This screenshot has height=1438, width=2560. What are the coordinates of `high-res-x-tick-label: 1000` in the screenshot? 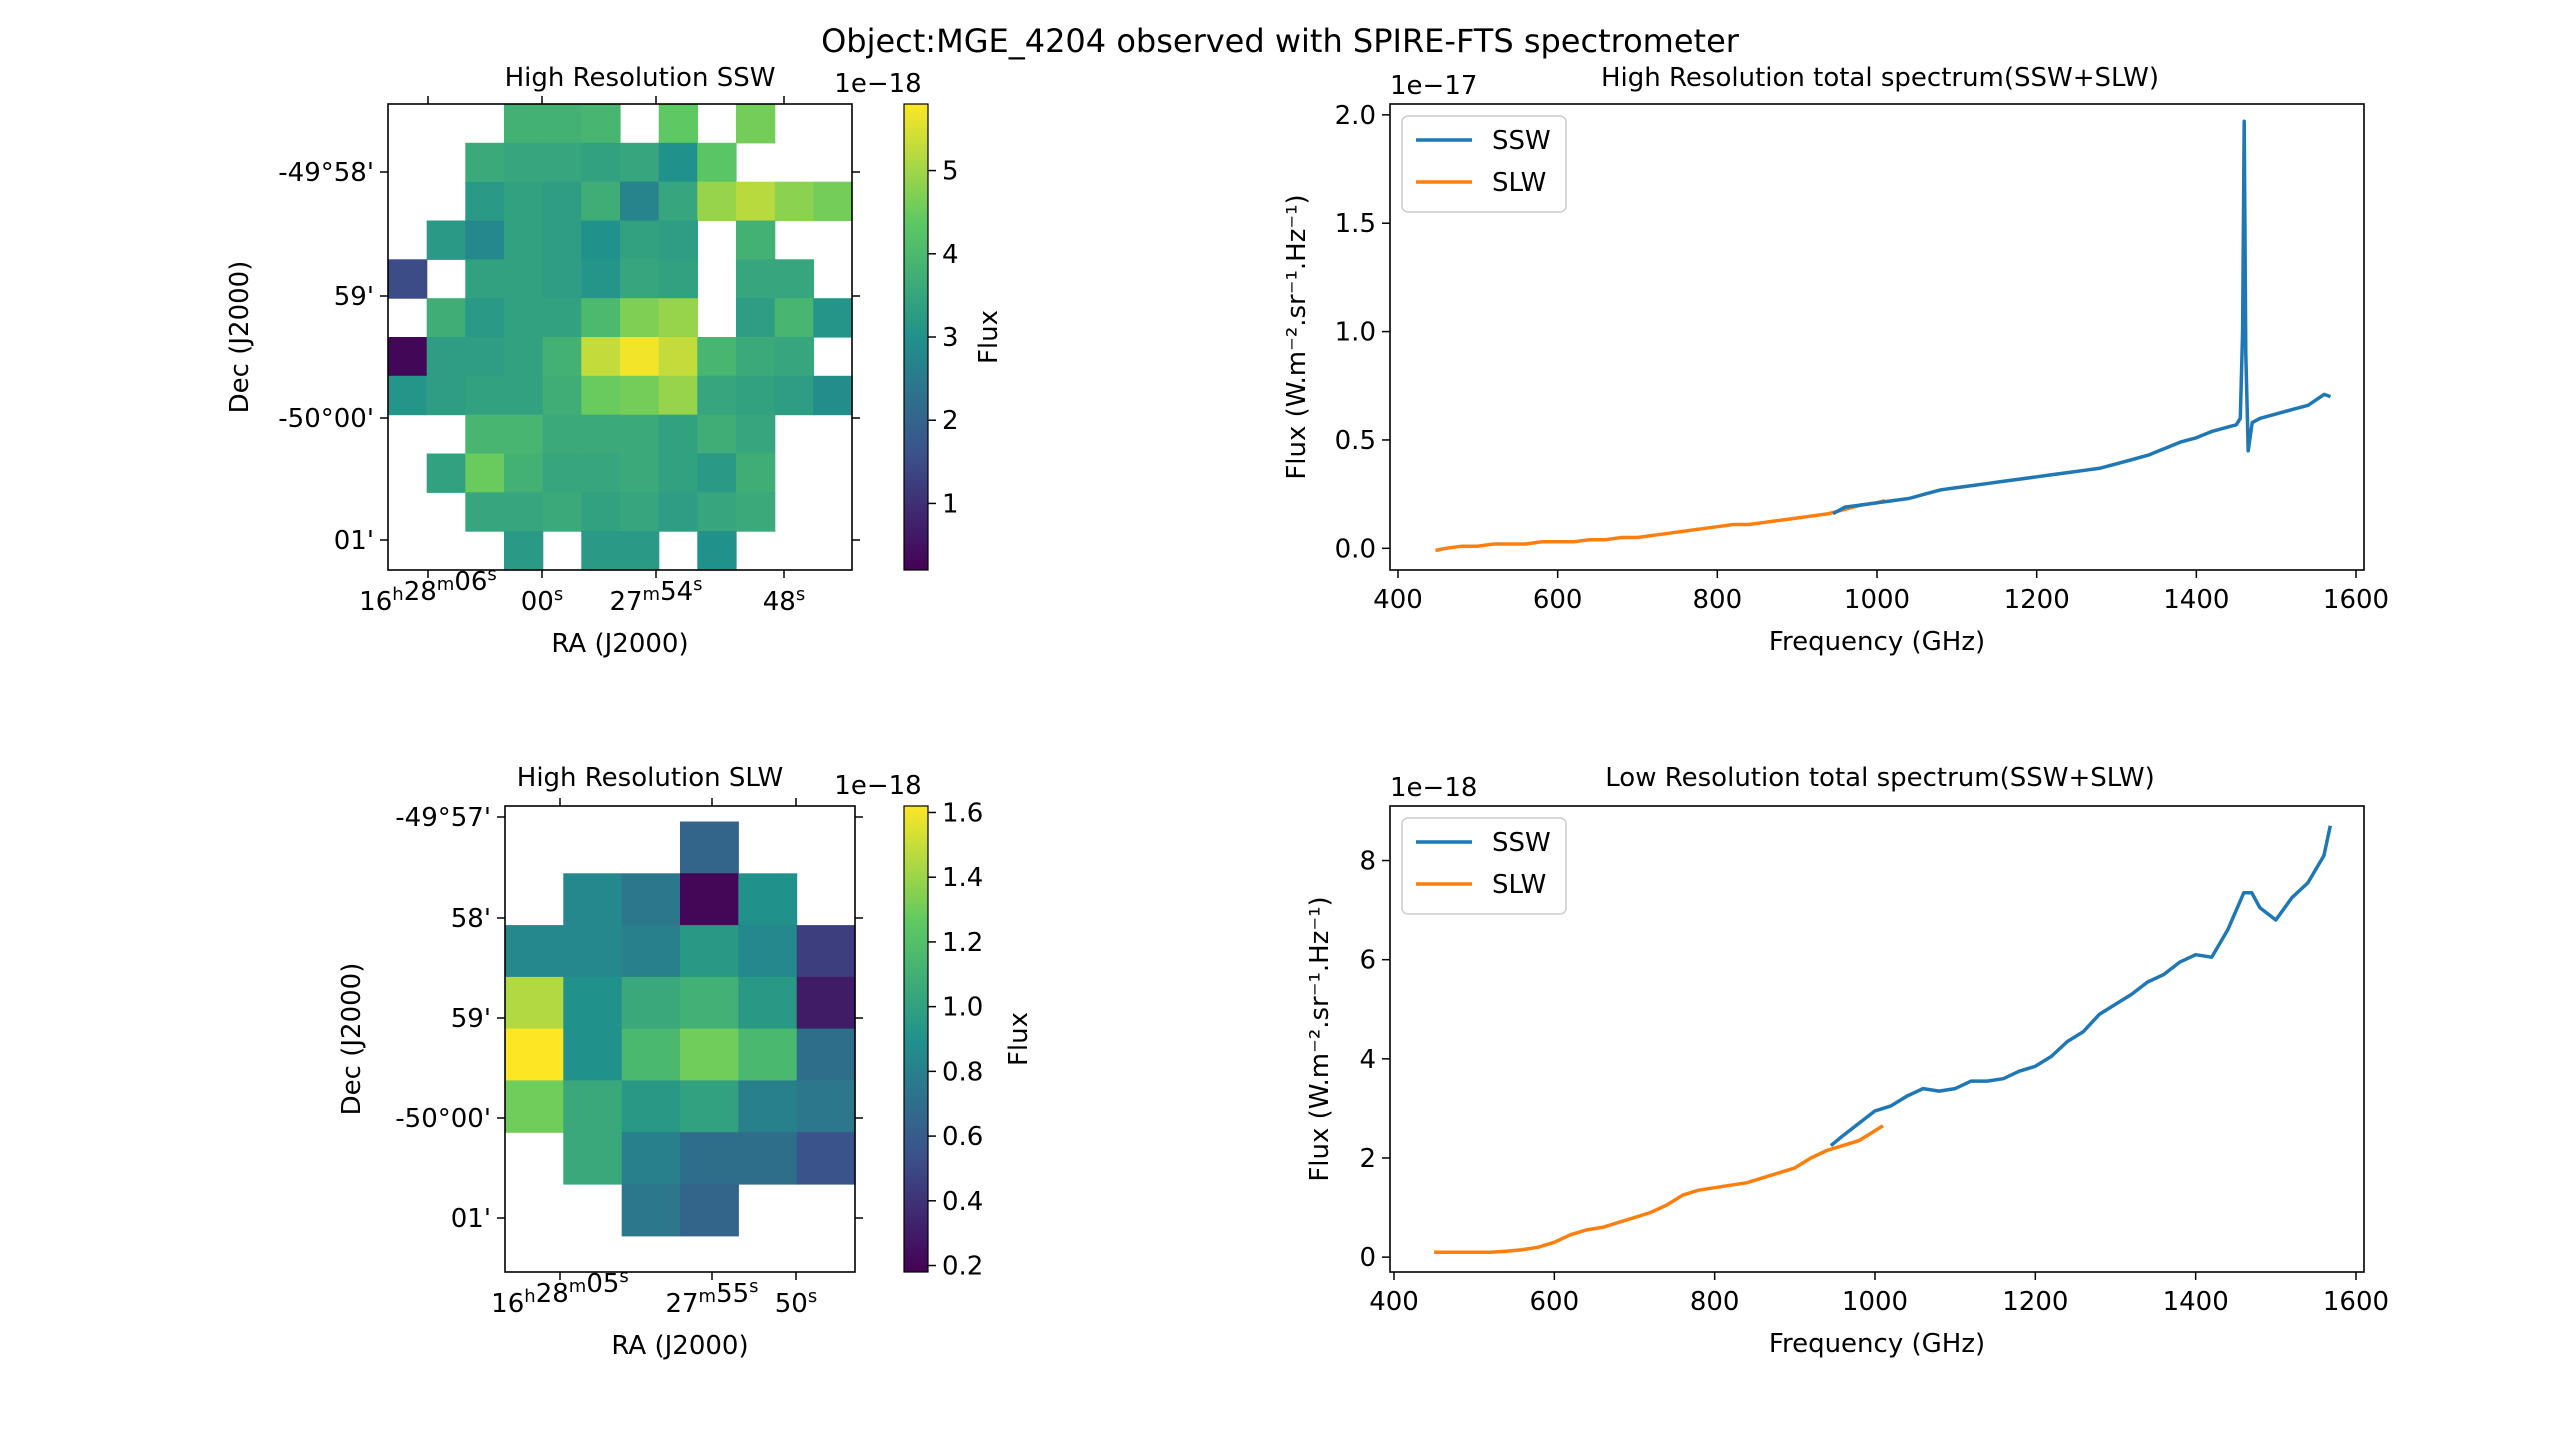 It's located at (1877, 600).